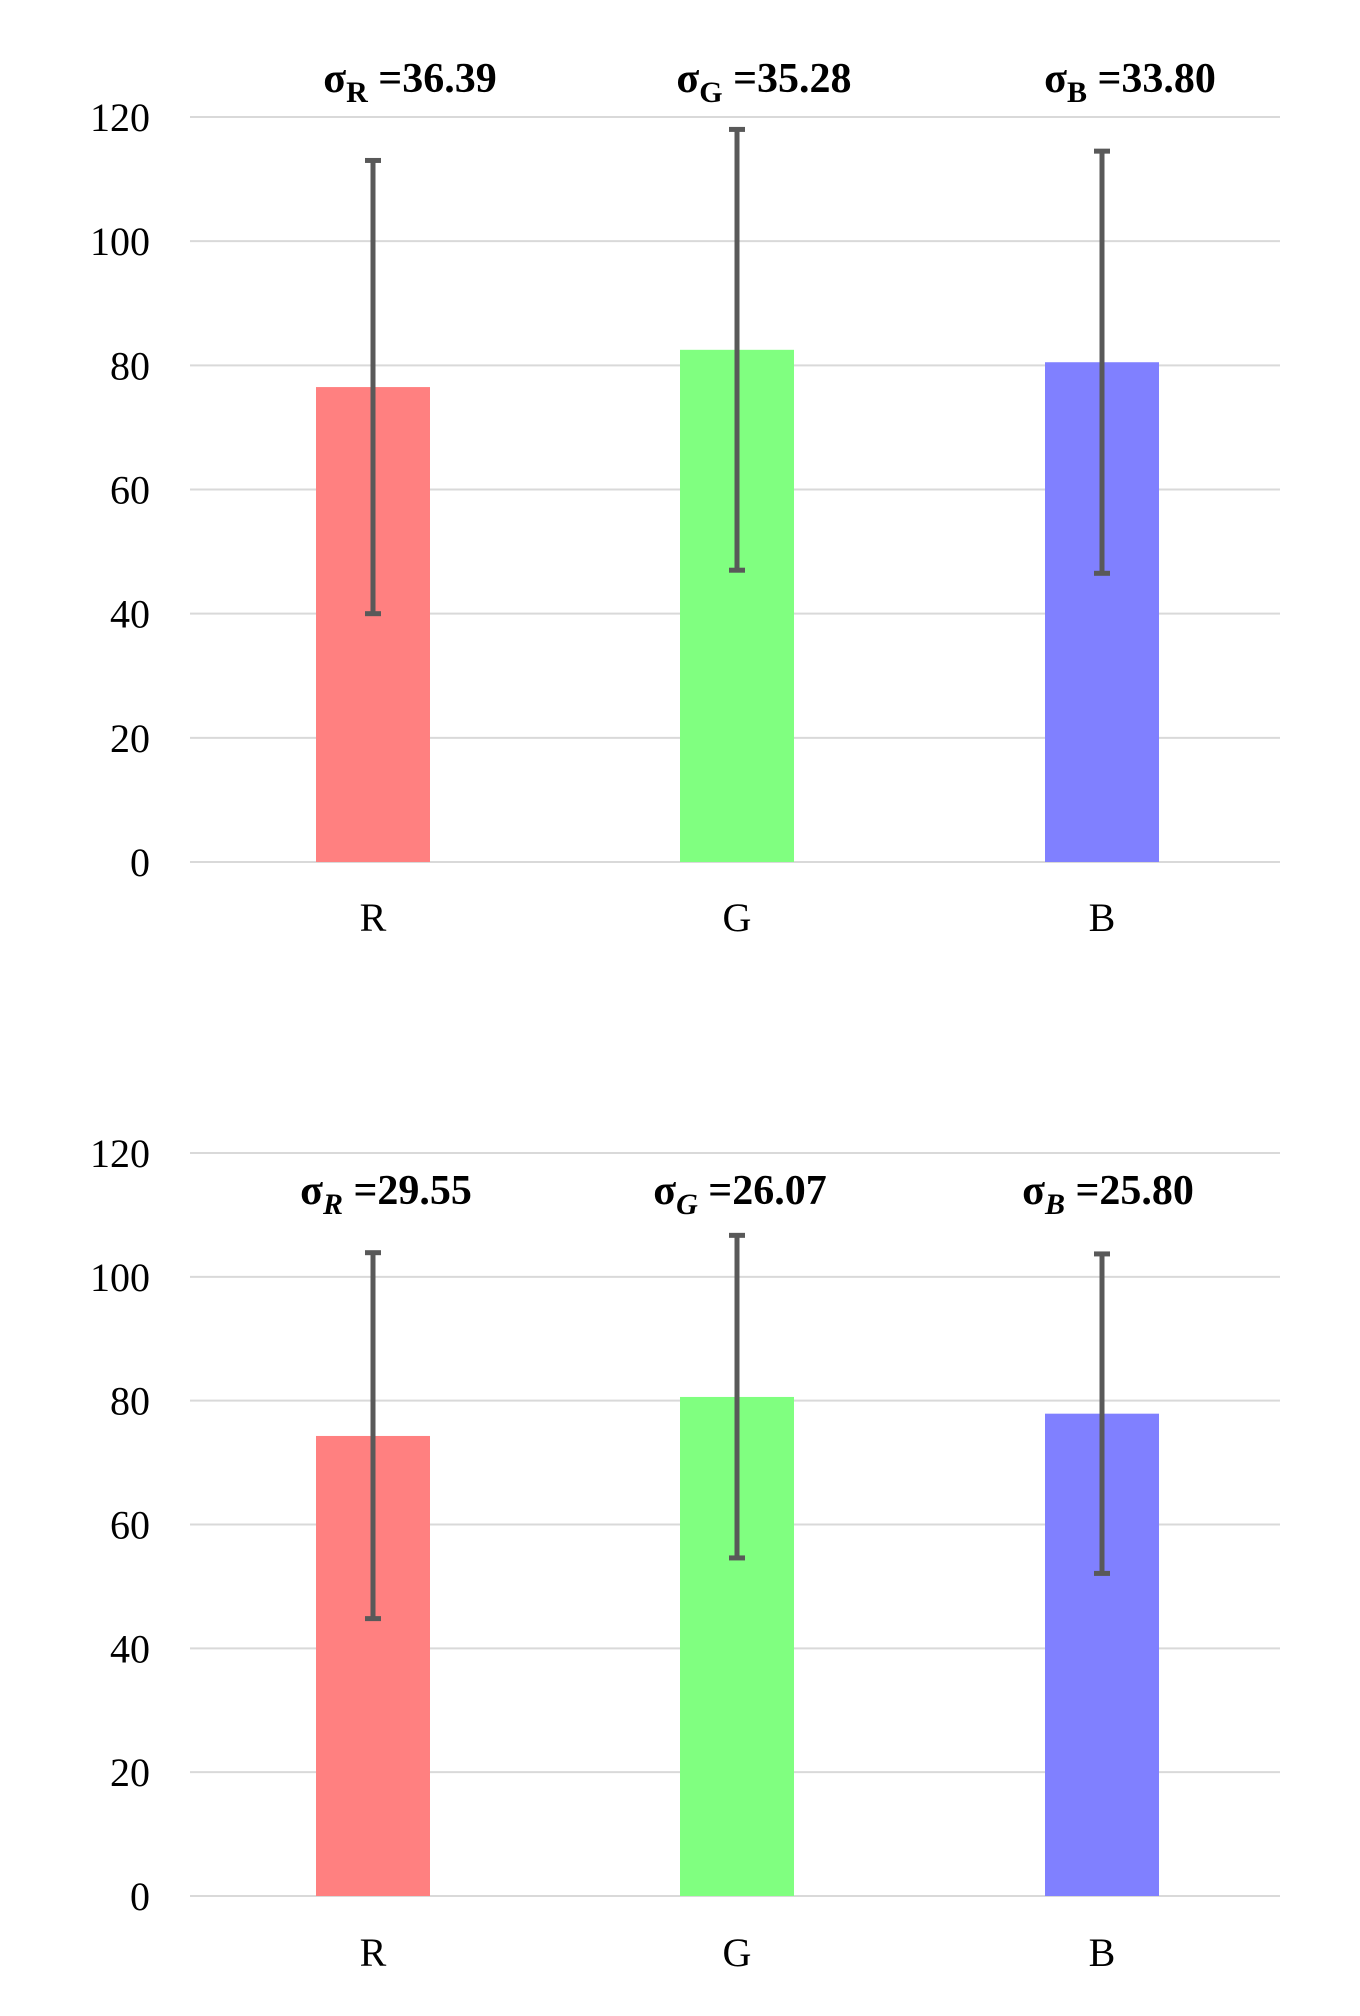 The image size is (1360, 2016). Describe the element at coordinates (1130, 82) in the screenshot. I see `sigma-annotation: σB =33.80` at that location.